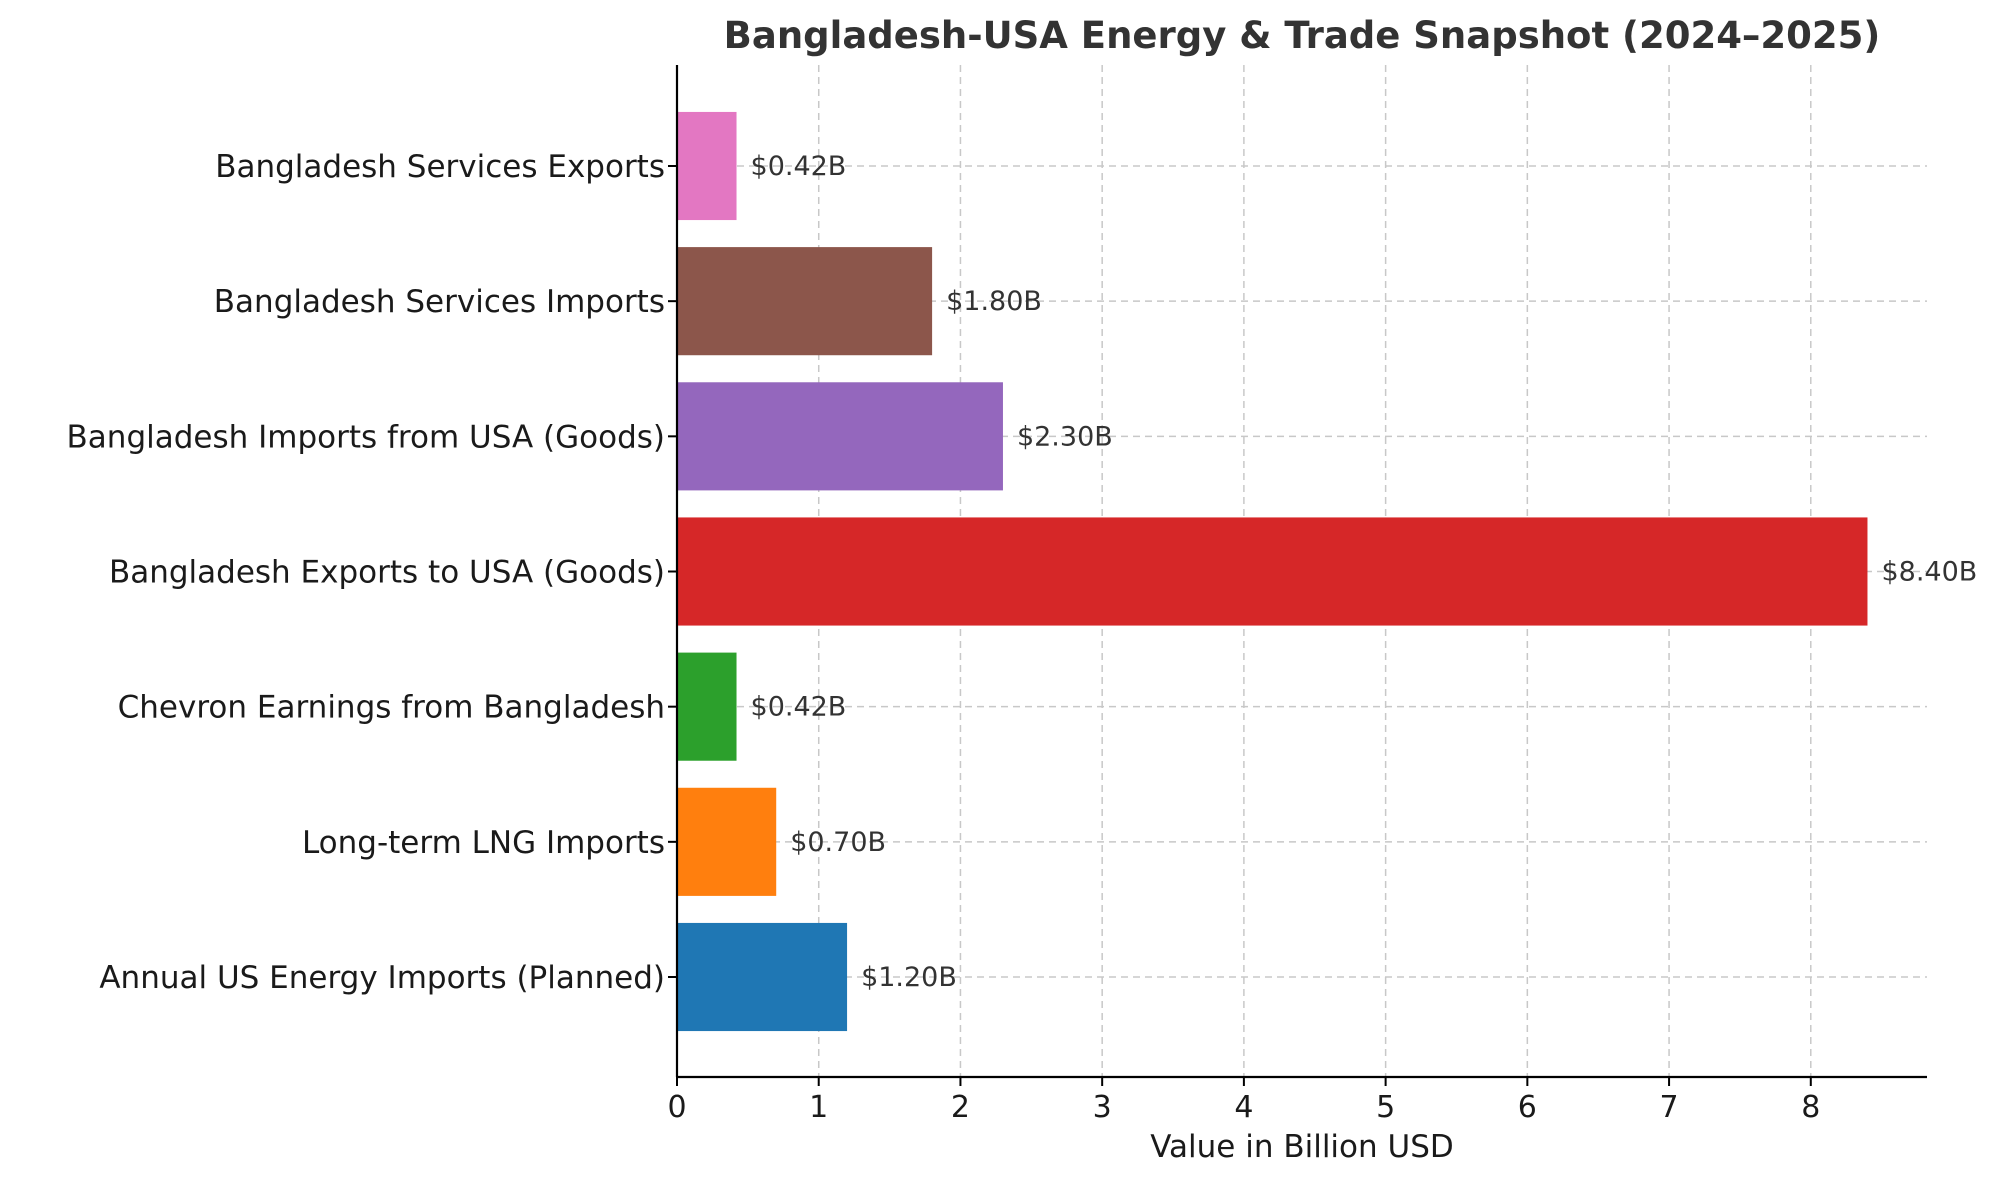 Image resolution: width=1991 pixels, height=1180 pixels. Describe the element at coordinates (1385, 1107) in the screenshot. I see `x-tick-label-5: 5` at that location.